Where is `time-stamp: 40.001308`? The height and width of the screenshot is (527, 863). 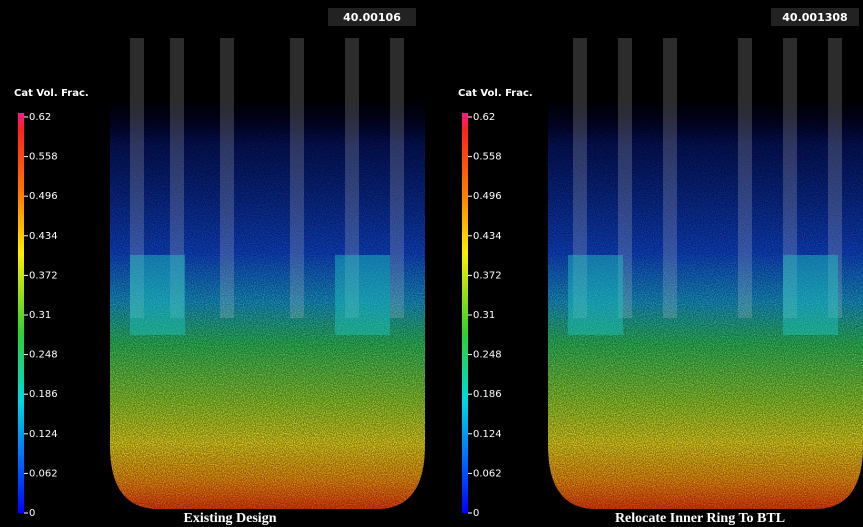
time-stamp: 40.001308 is located at coordinates (814, 17).